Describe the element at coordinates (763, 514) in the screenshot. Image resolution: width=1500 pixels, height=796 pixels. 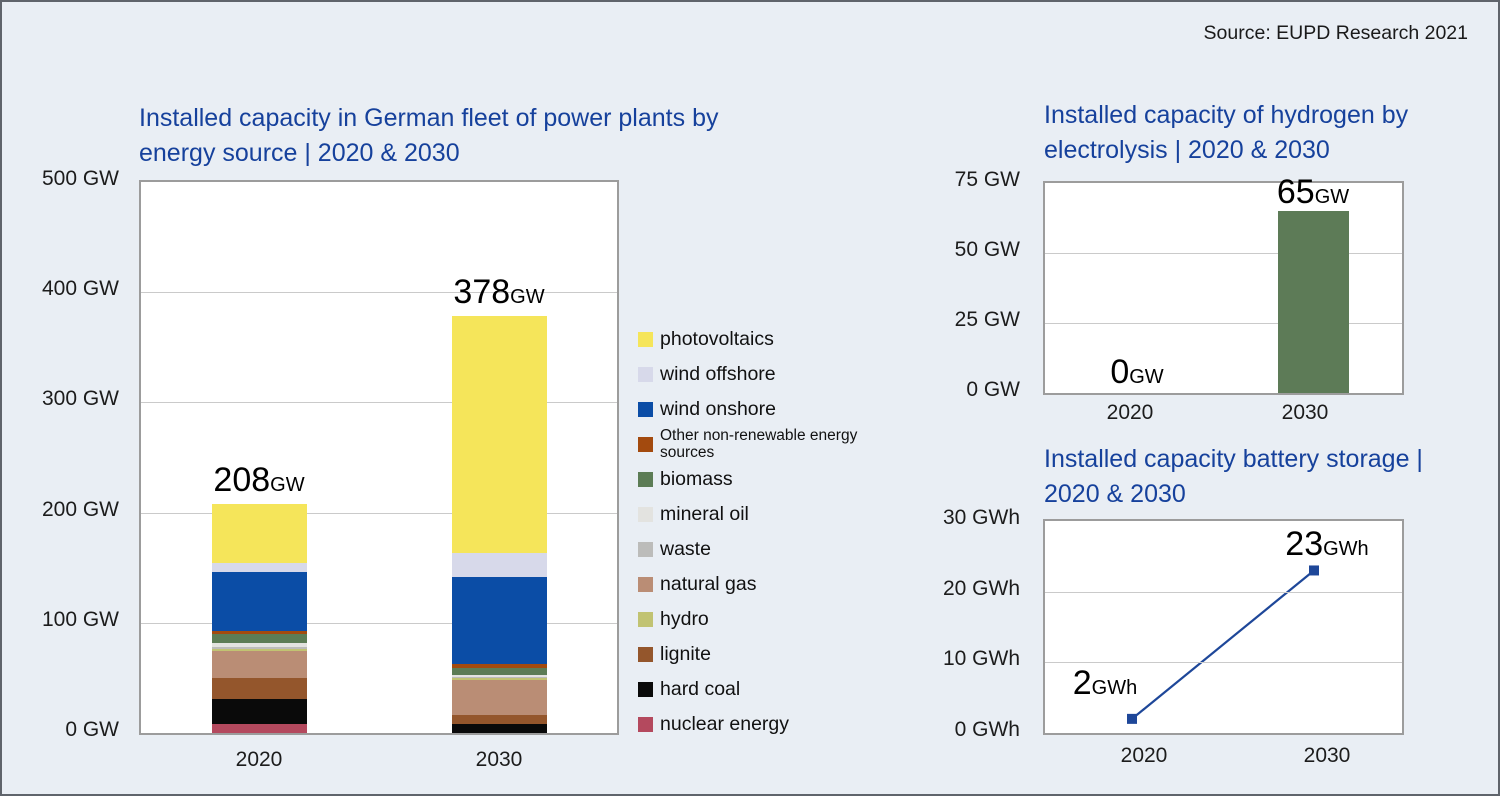
I see `legend-item-mineral-oil: mineral oil` at that location.